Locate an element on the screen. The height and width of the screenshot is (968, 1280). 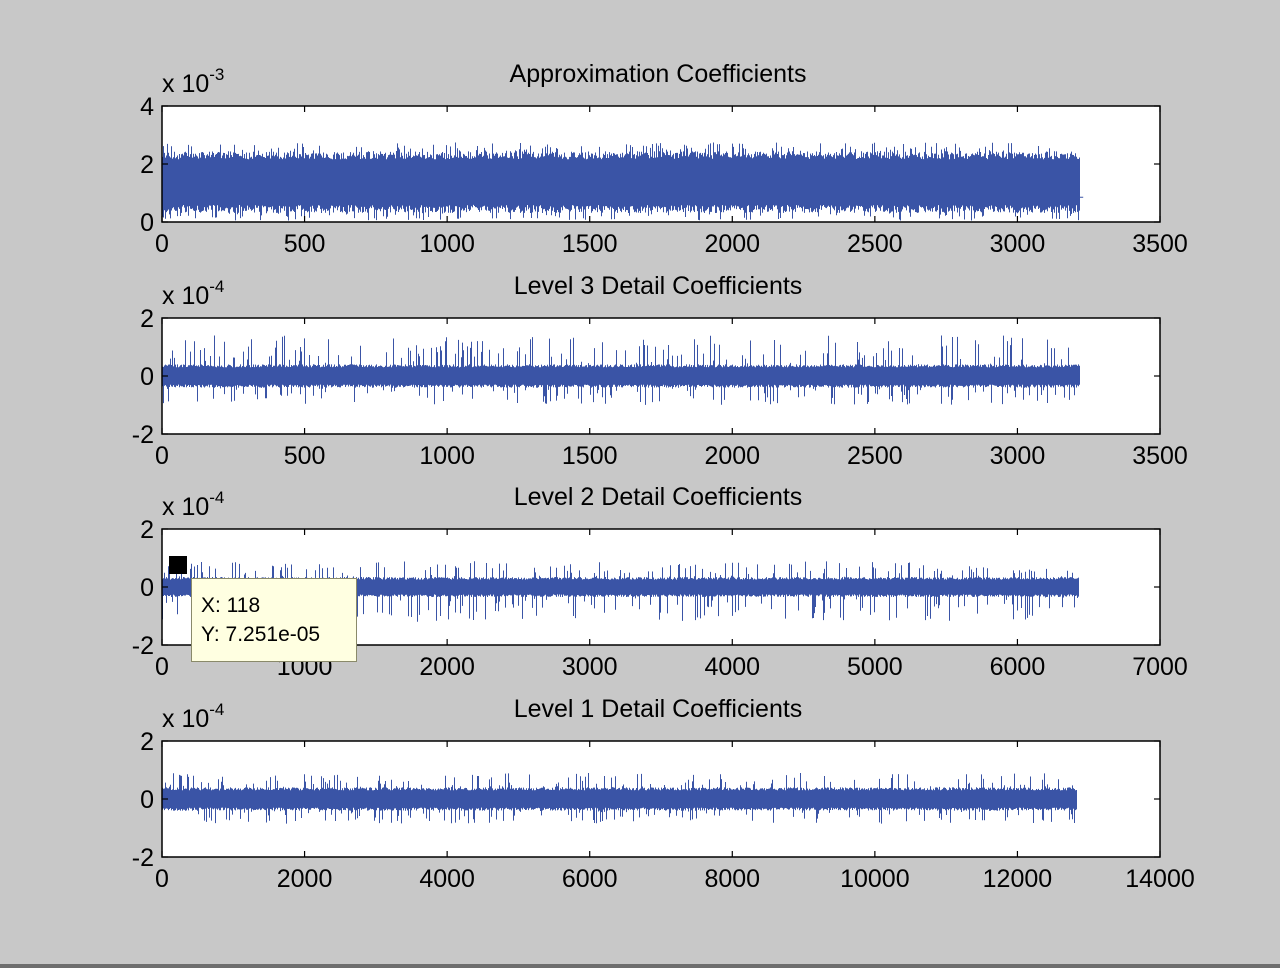
datatip: X: 118 Y: 7.251e-05 is located at coordinates (274, 620).